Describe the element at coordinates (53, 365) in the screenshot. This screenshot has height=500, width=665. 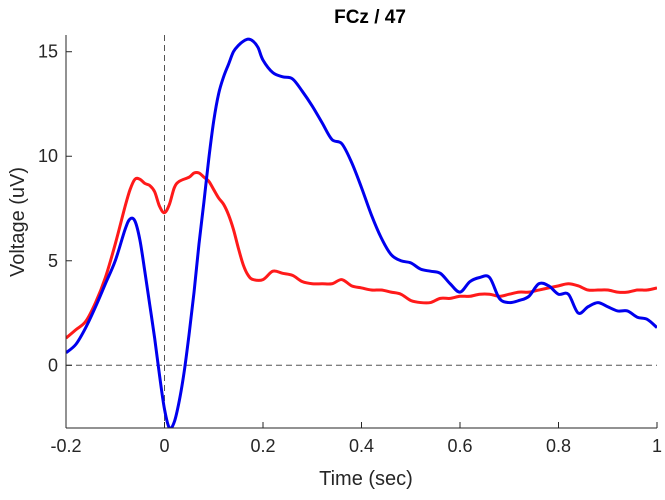
I see `y-tick-label: 0` at that location.